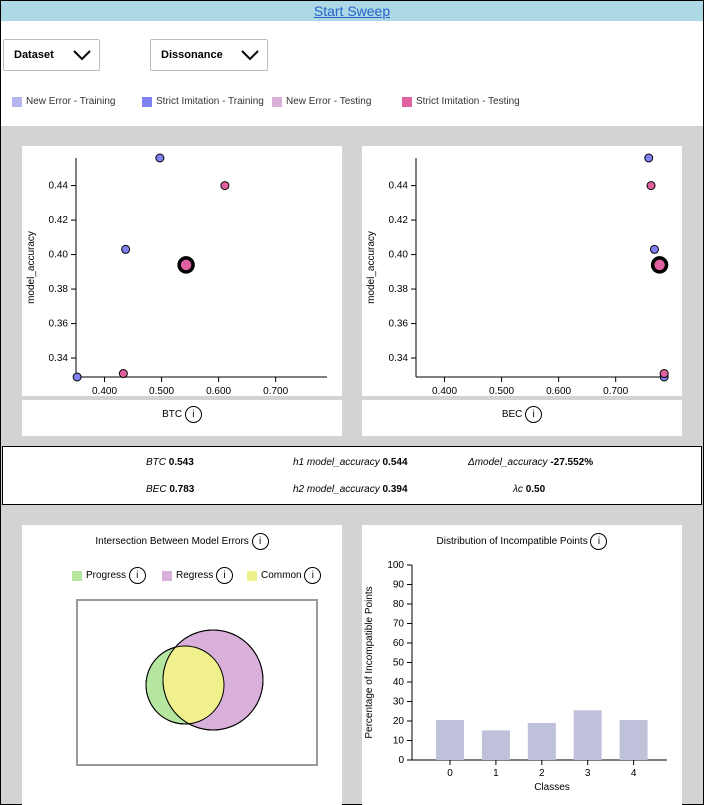  What do you see at coordinates (399, 604) in the screenshot?
I see `y-tick-label: 80` at bounding box center [399, 604].